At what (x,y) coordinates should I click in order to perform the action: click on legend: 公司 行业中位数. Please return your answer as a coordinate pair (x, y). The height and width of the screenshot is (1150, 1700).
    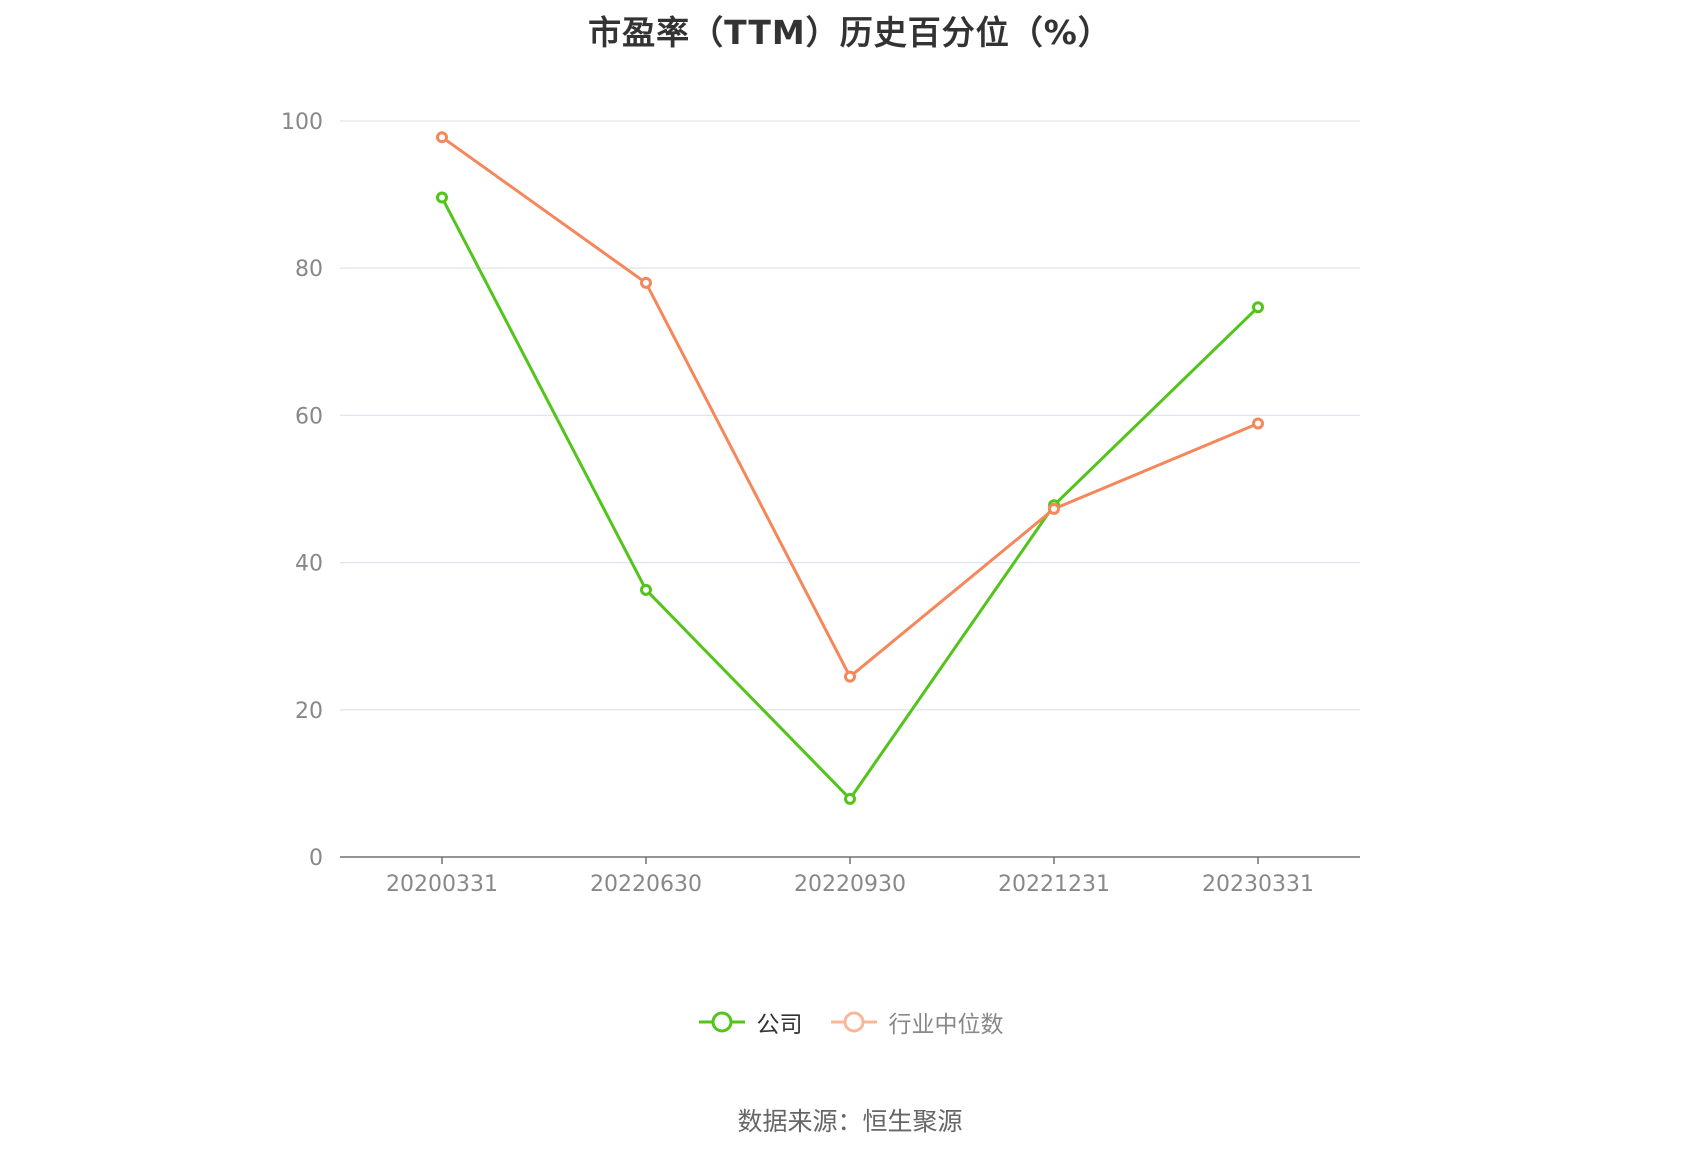
    Looking at the image, I should click on (850, 1022).